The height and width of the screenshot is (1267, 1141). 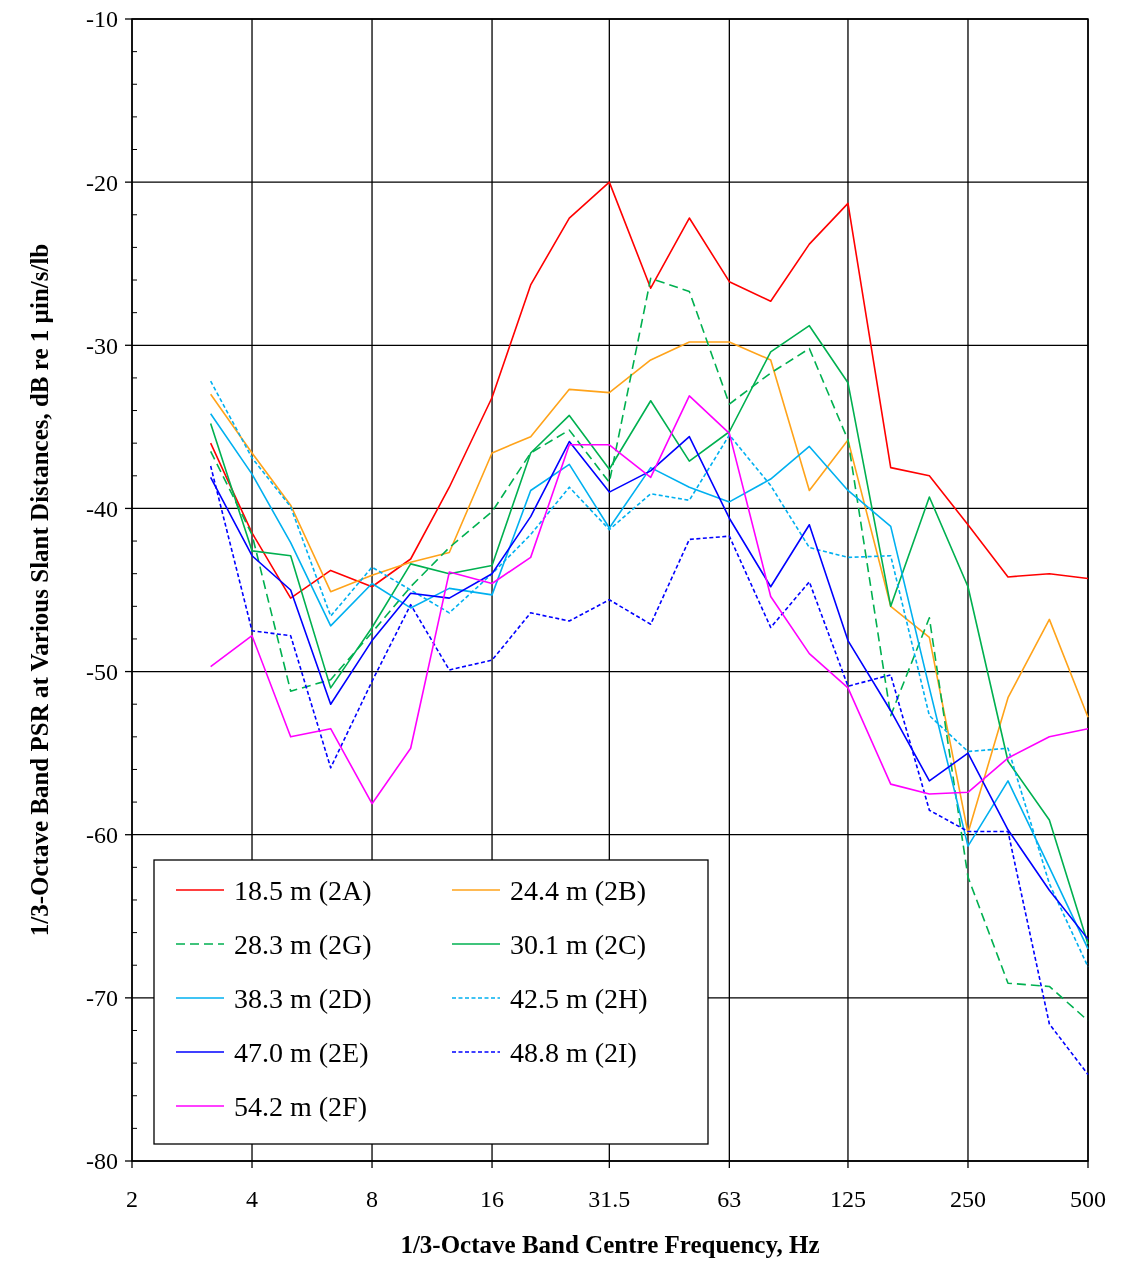 I want to click on x-tick-label: 63, so click(x=729, y=1199).